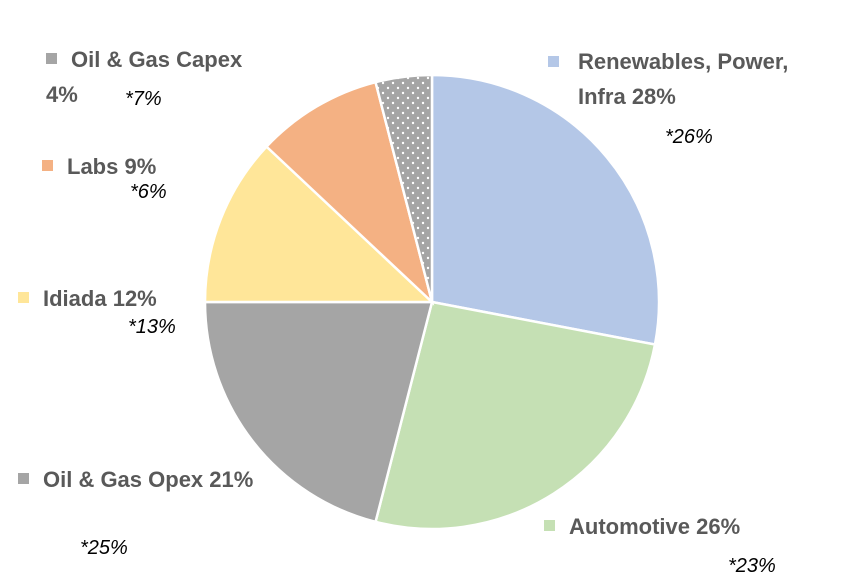  Describe the element at coordinates (123, 479) in the screenshot. I see `category-name: Oil & Gas Opex` at that location.